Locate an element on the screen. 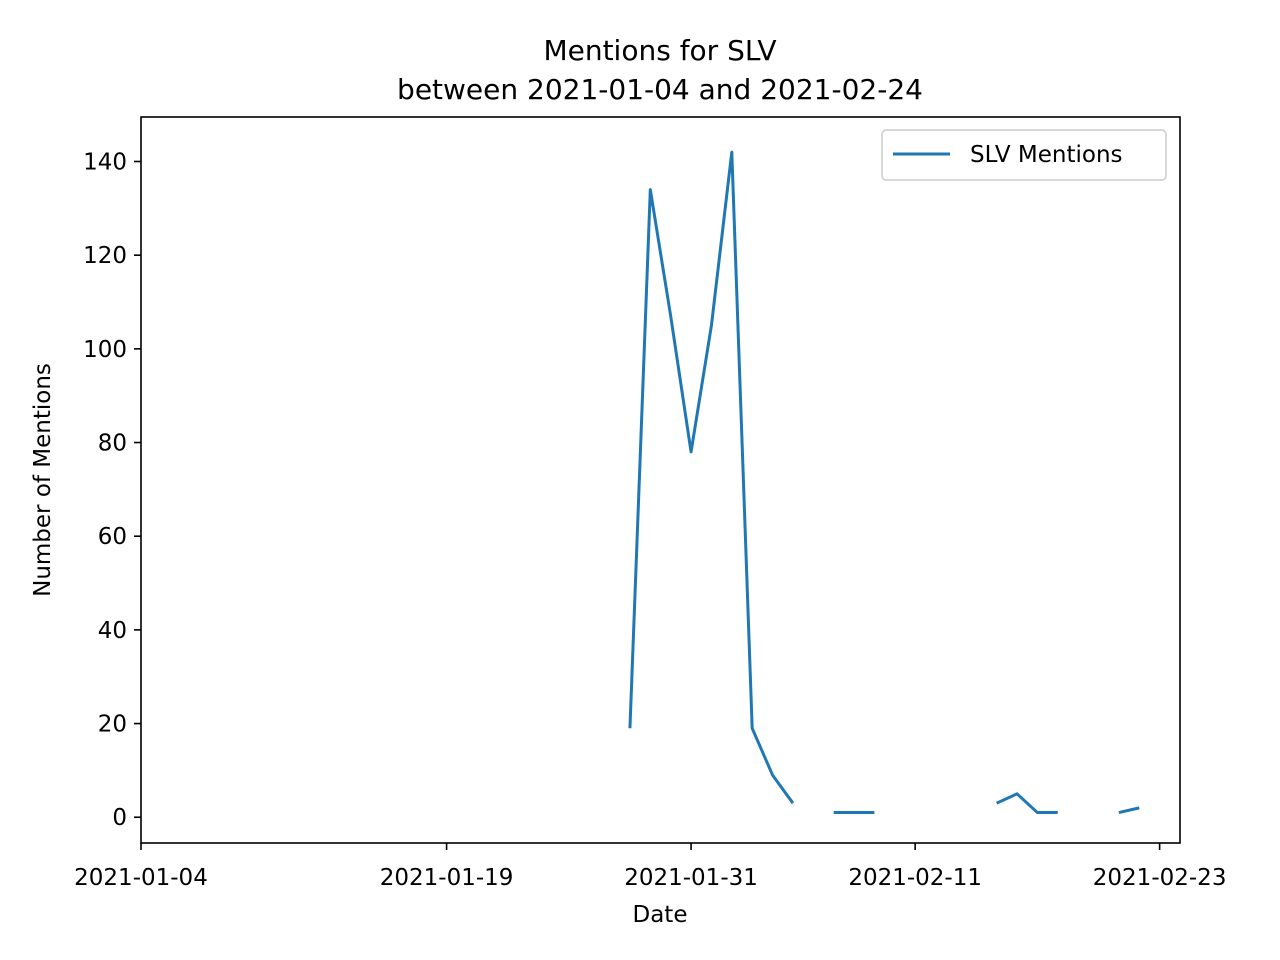 This screenshot has height=960, width=1280. legend: SLV Mentions is located at coordinates (1024, 155).